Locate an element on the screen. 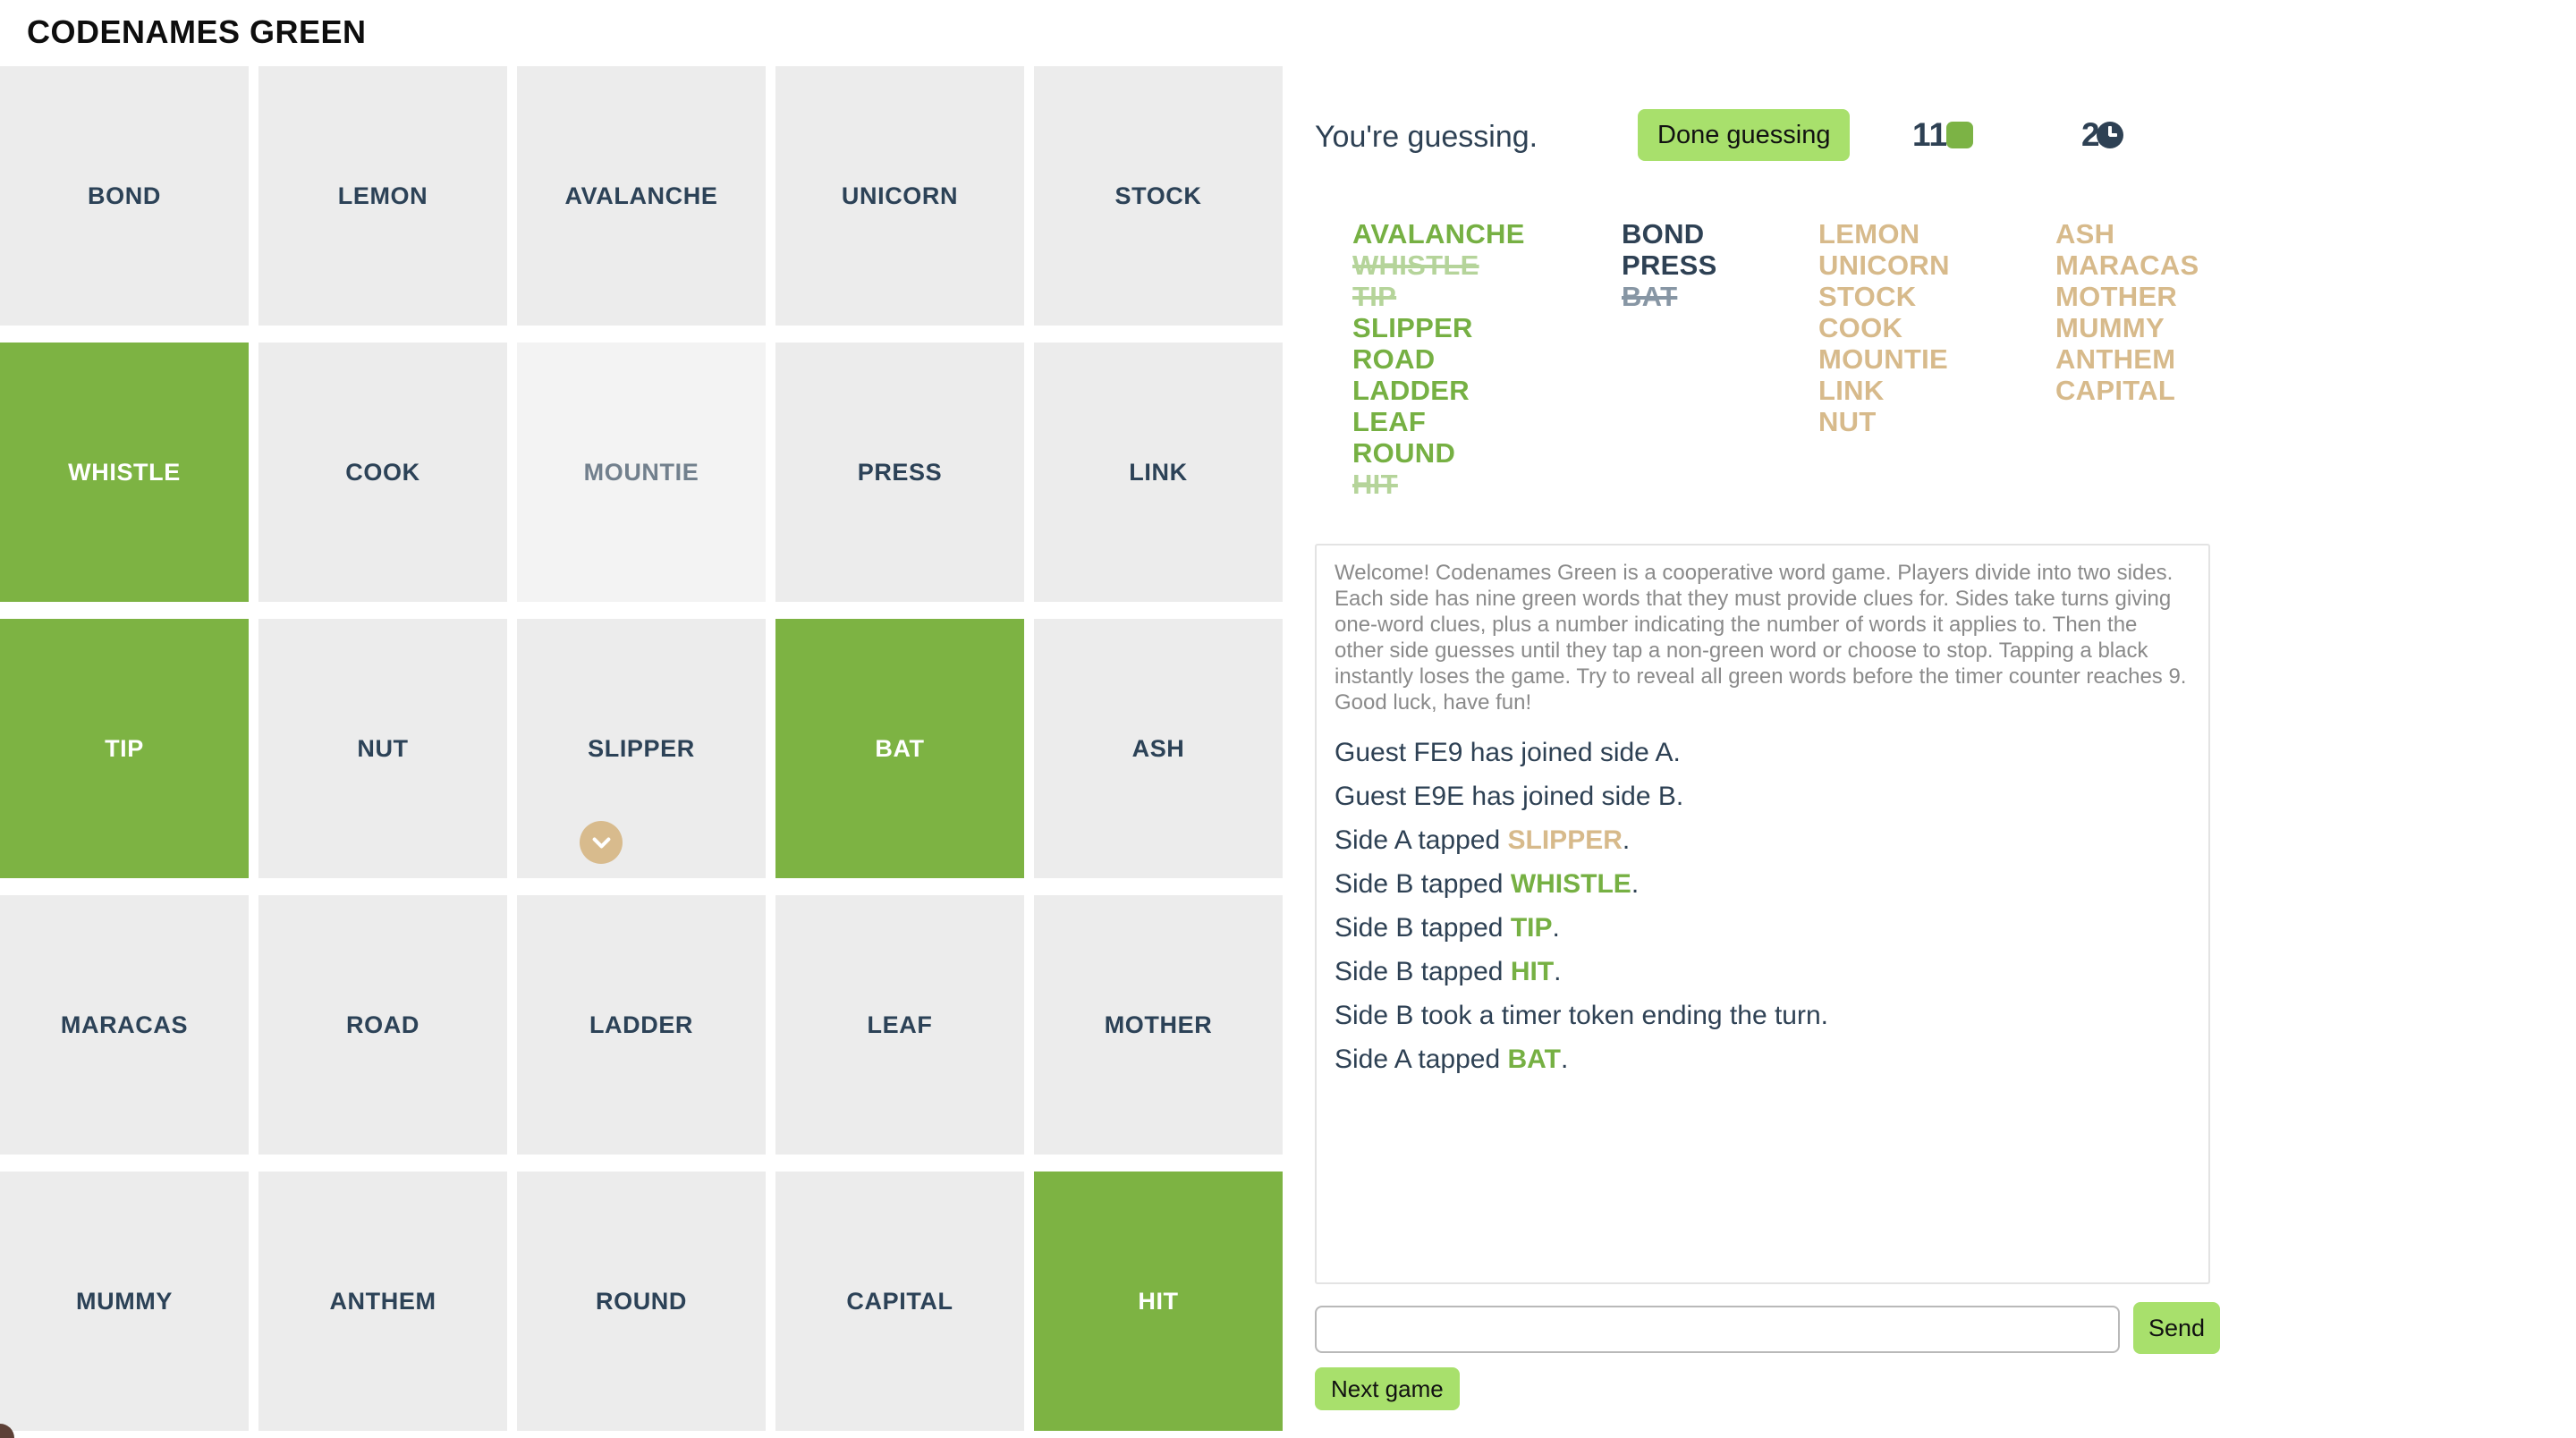  board-card-ash: ASH is located at coordinates (1158, 748).